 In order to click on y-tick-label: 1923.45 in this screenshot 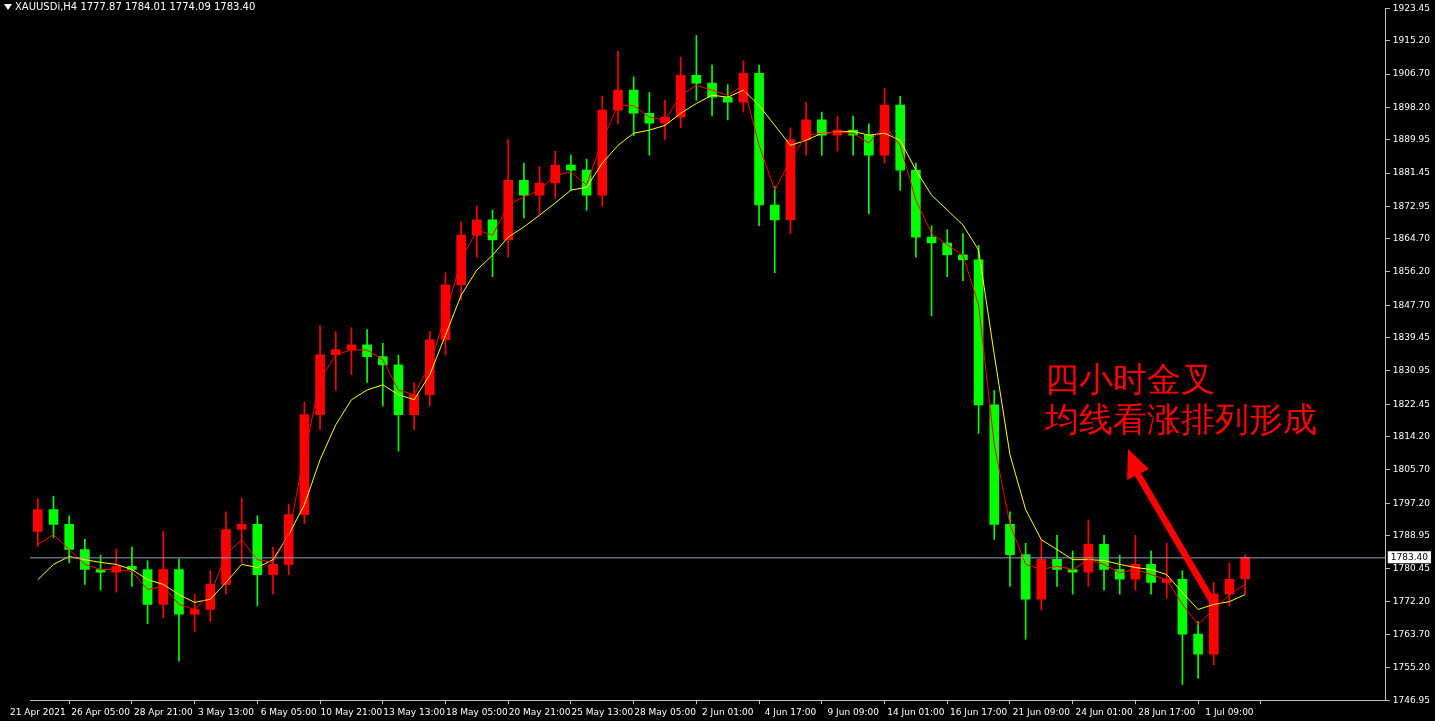, I will do `click(1411, 7)`.